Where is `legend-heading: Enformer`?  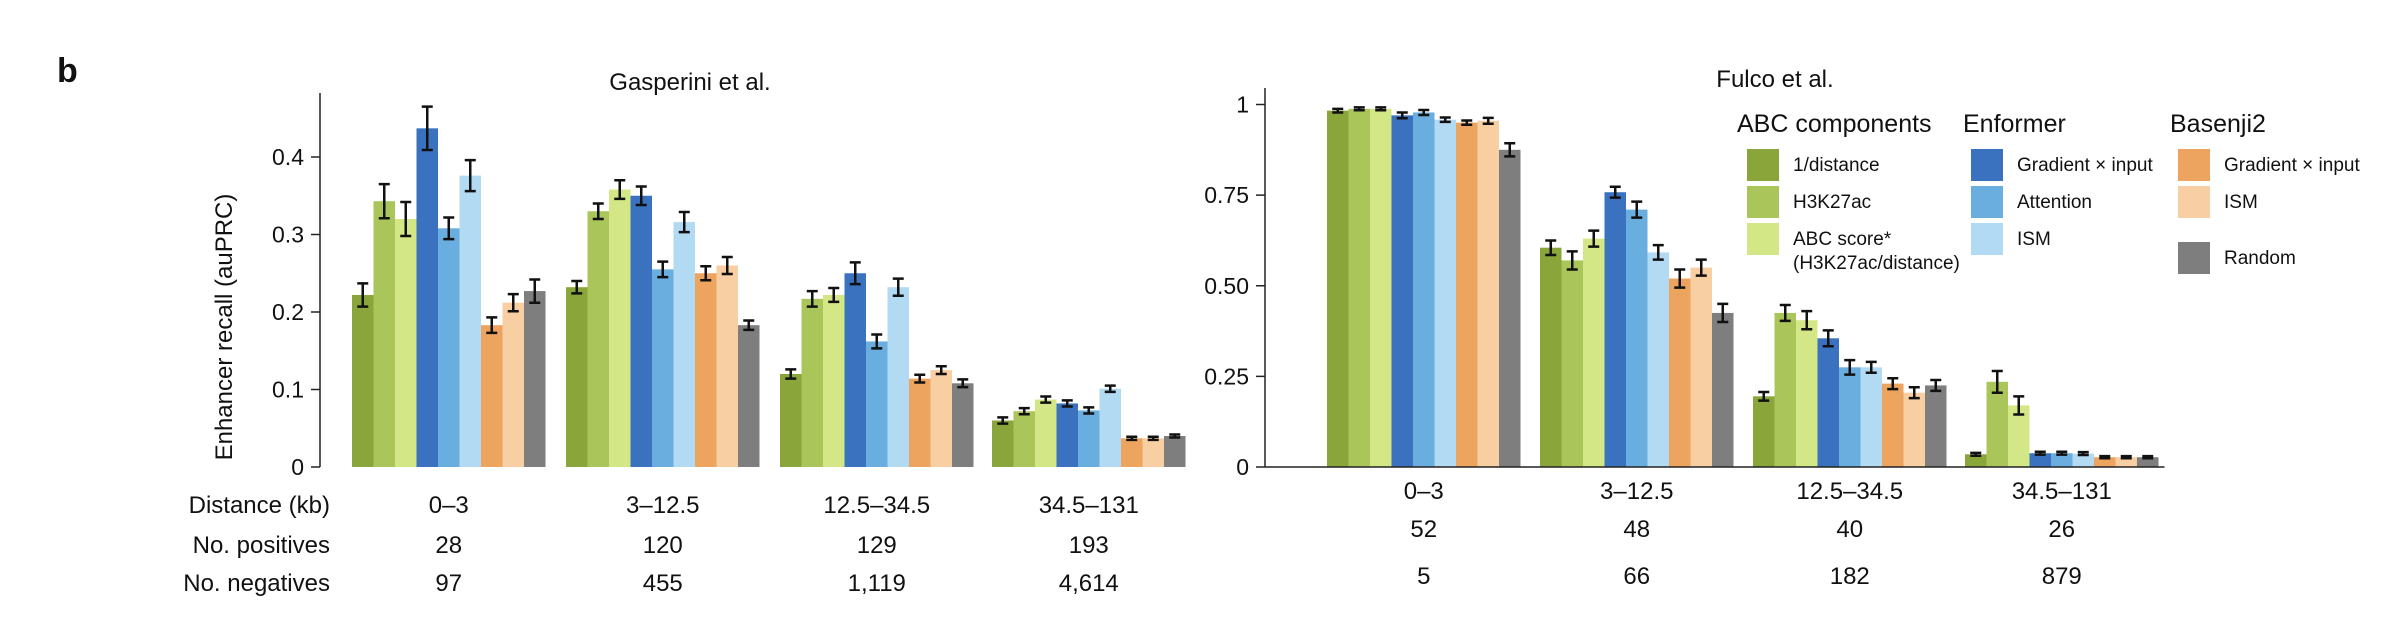
legend-heading: Enformer is located at coordinates (2014, 124).